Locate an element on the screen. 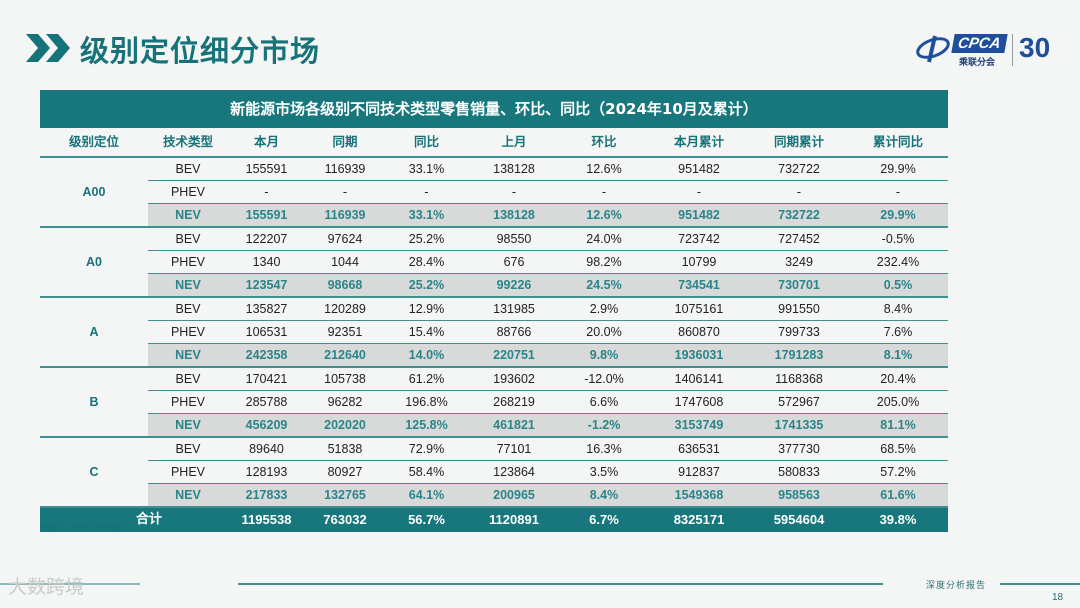 This screenshot has height=608, width=1080. anniversary-badge: 30 is located at coordinates (1035, 47).